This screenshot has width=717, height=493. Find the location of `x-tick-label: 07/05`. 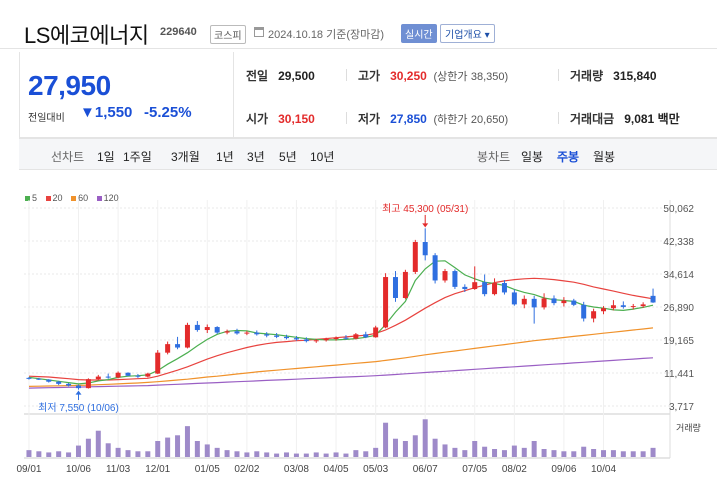

x-tick-label: 07/05 is located at coordinates (474, 469).